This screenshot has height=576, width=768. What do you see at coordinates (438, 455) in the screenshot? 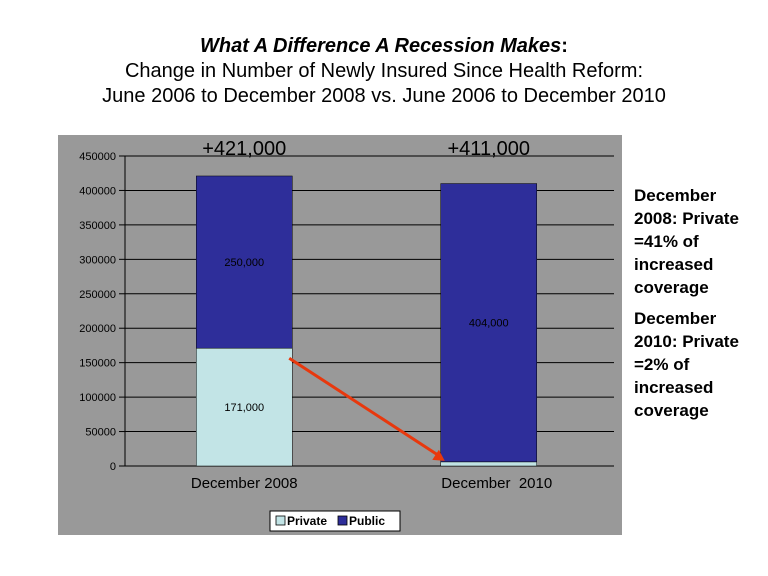
I see `annotation-arrow-head` at bounding box center [438, 455].